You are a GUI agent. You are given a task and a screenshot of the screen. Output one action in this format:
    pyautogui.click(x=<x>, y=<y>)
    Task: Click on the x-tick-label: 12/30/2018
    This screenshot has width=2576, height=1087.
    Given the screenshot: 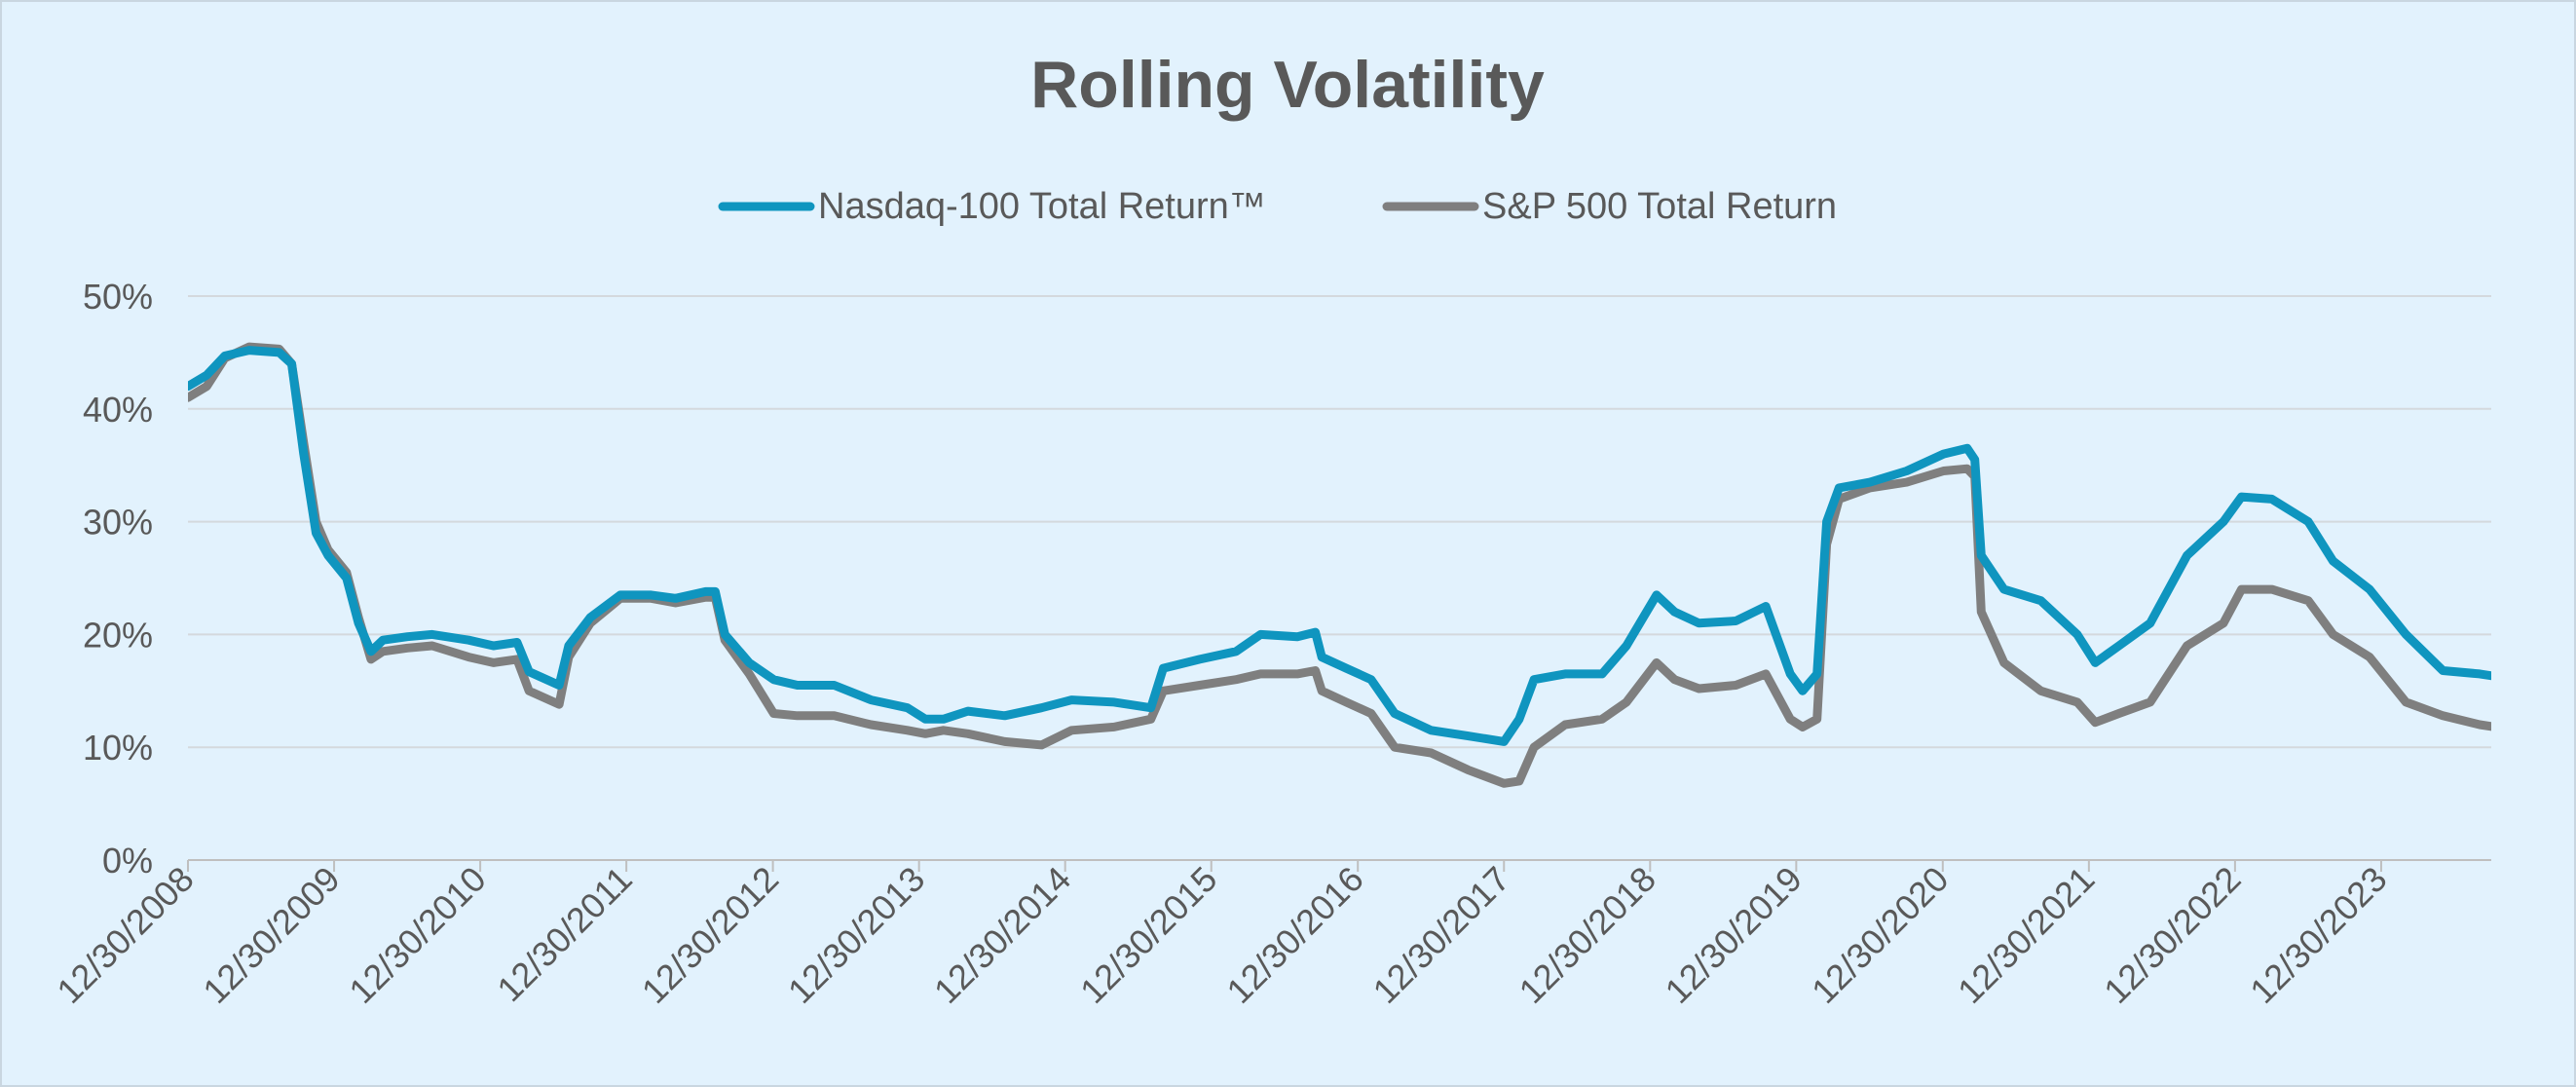 What is the action you would take?
    pyautogui.click(x=1587, y=935)
    